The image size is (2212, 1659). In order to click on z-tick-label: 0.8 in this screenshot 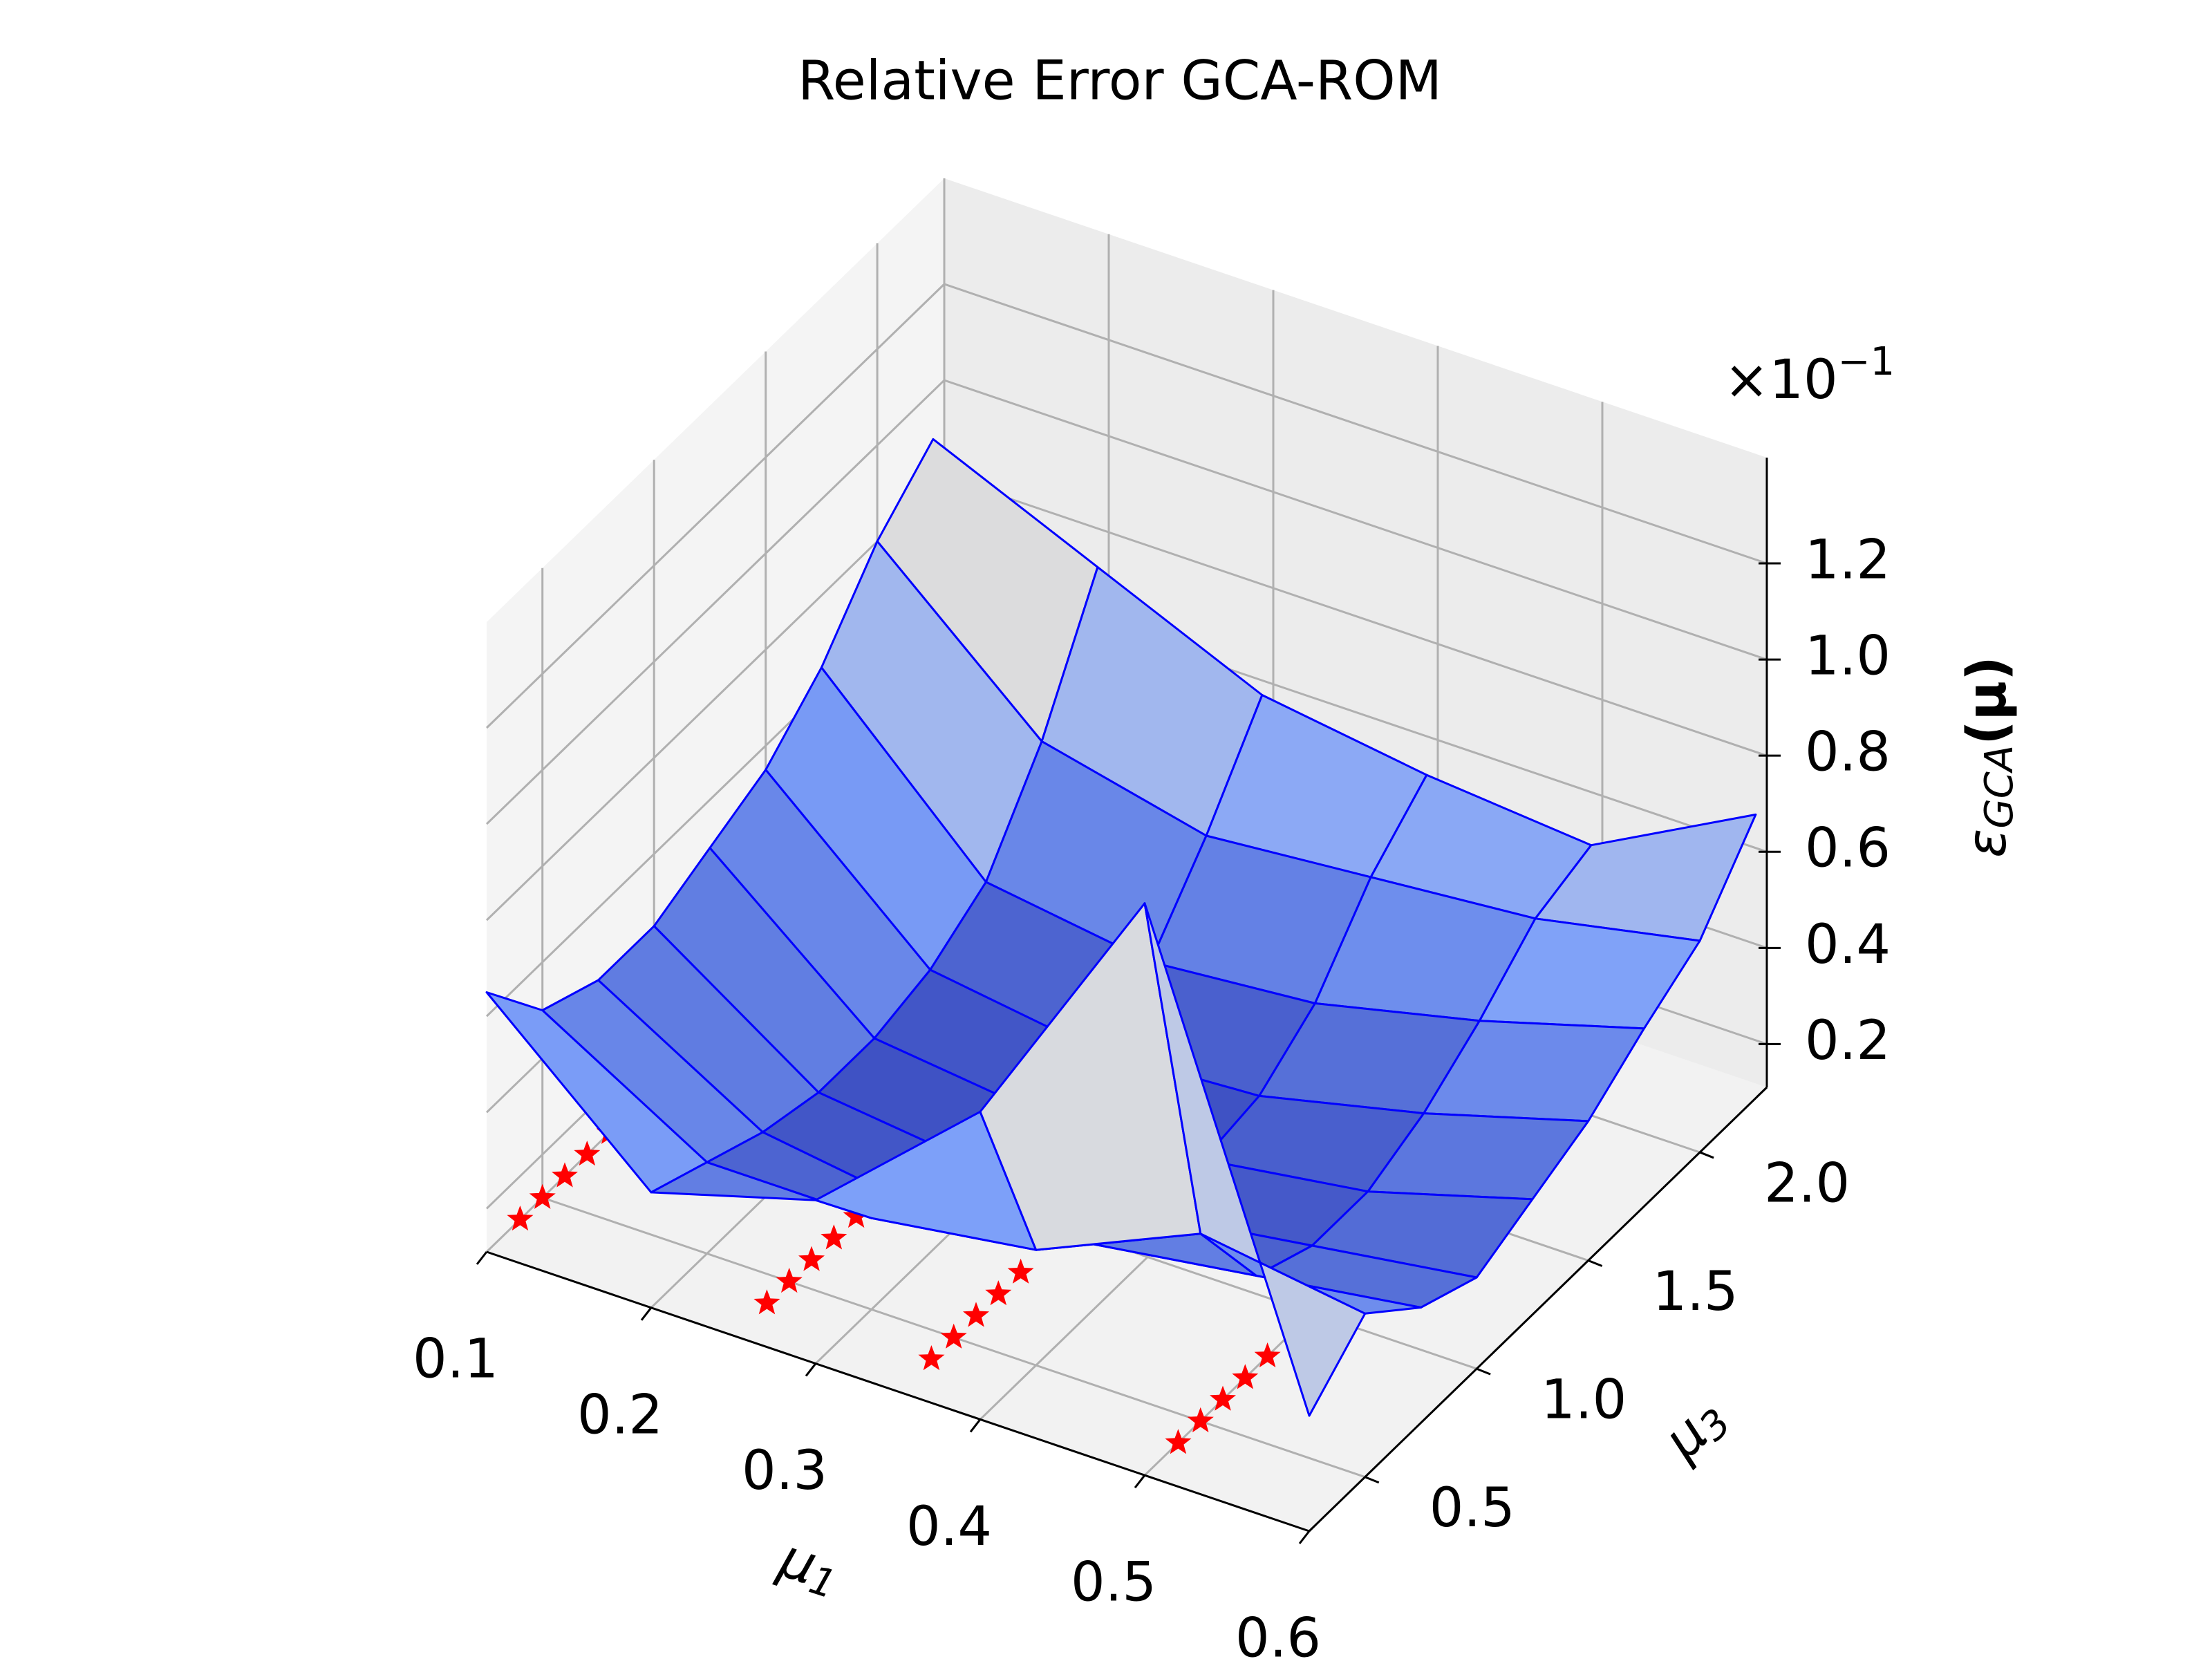, I will do `click(1848, 753)`.